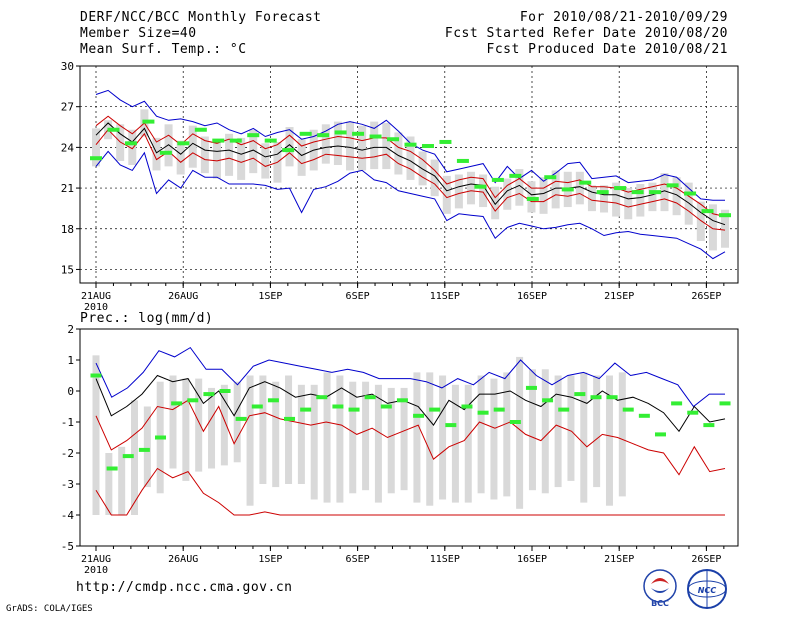 The width and height of the screenshot is (800, 618). What do you see at coordinates (67, 229) in the screenshot?
I see `temperature-y-tick-label: 18` at bounding box center [67, 229].